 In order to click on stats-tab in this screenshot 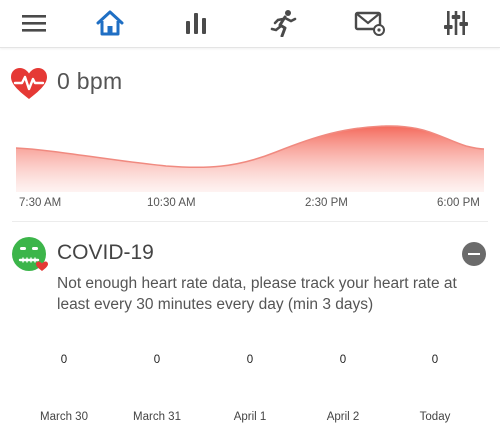, I will do `click(196, 23)`.